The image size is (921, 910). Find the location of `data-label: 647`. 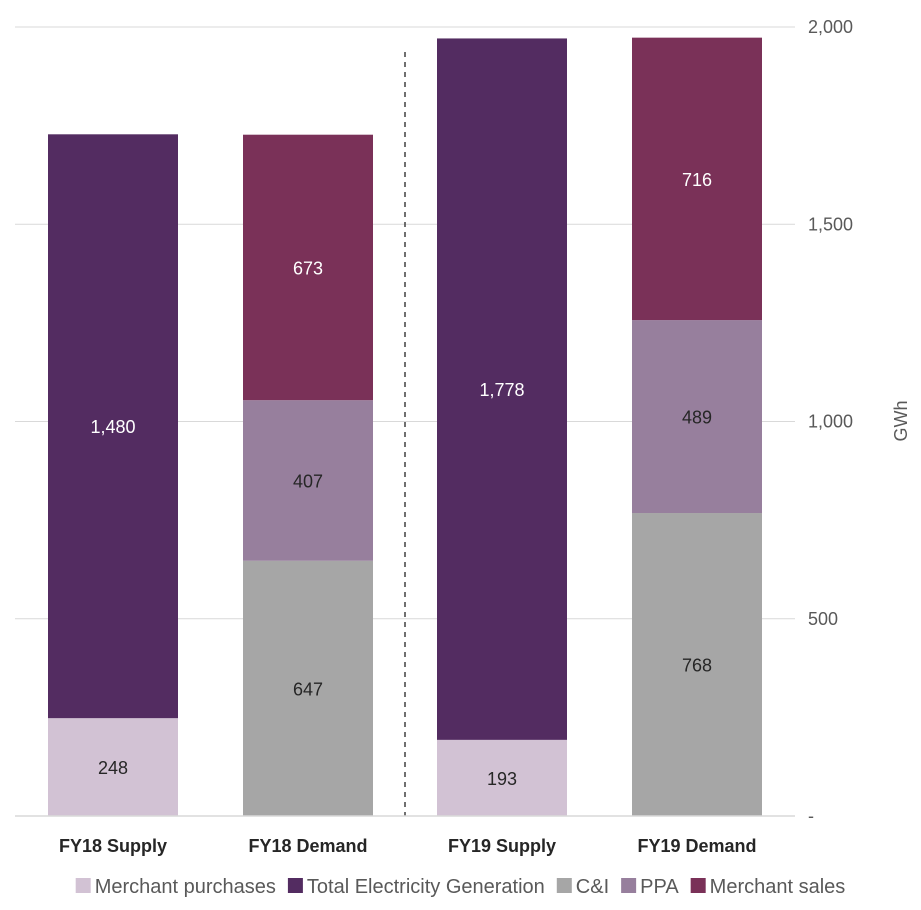

data-label: 647 is located at coordinates (308, 689).